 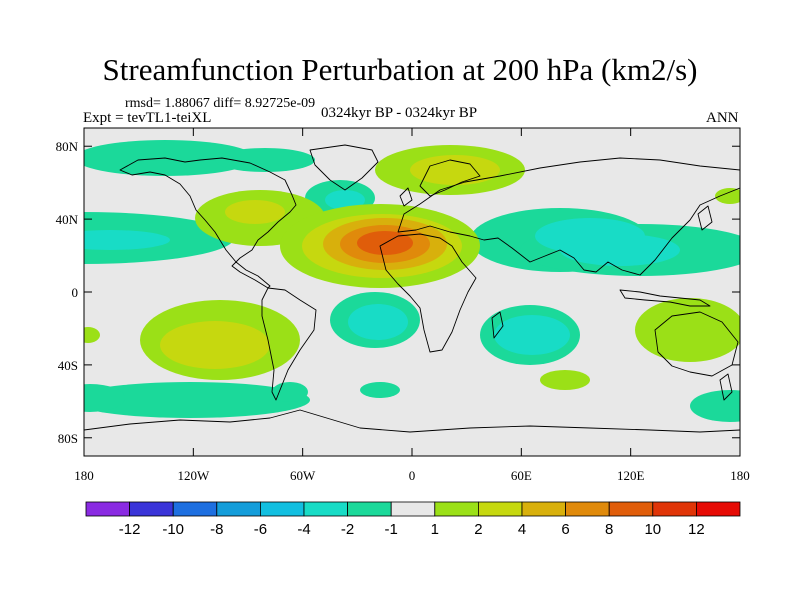 I want to click on colorbar-swatch-pos4, so click(x=543, y=509).